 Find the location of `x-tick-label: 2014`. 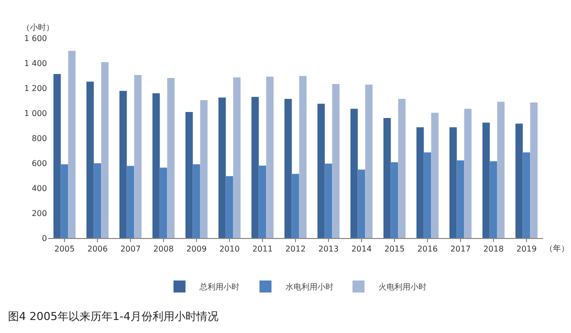

x-tick-label: 2014 is located at coordinates (361, 249).